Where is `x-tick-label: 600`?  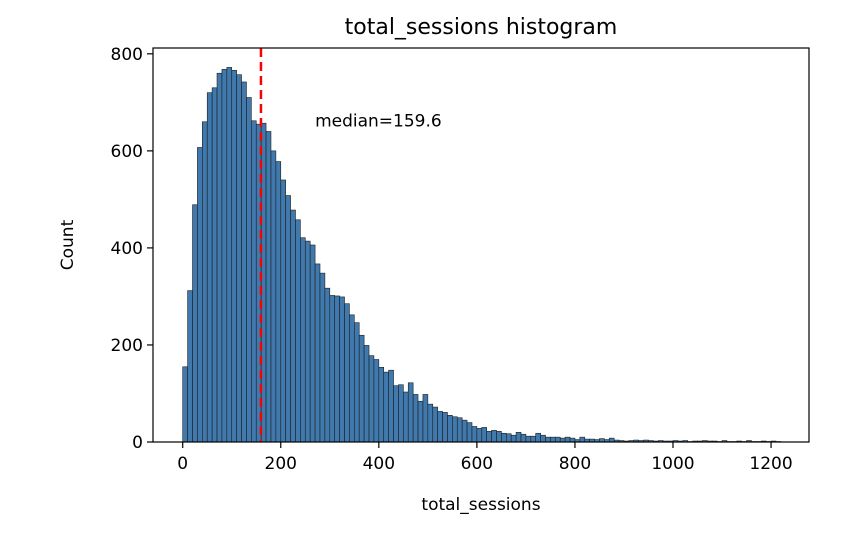 x-tick-label: 600 is located at coordinates (477, 464).